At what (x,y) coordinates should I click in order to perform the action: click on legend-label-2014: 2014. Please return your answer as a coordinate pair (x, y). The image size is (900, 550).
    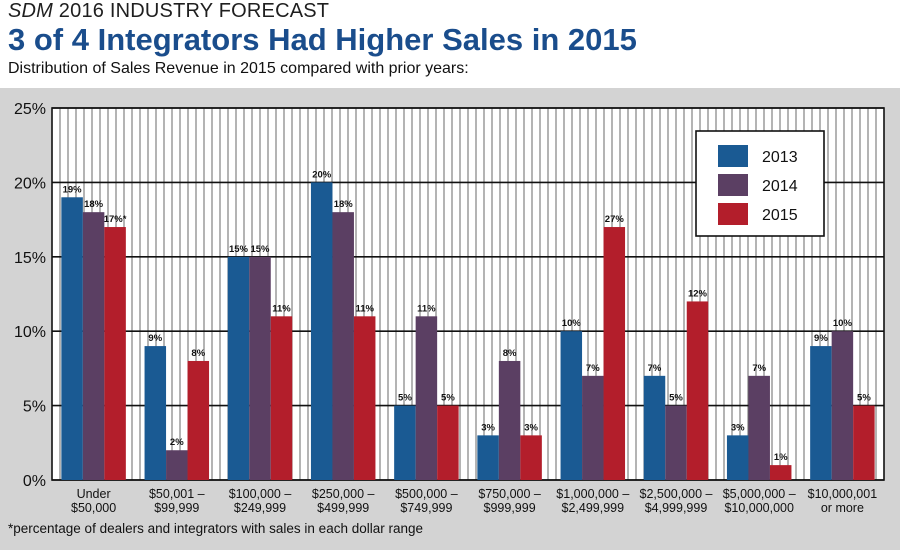
    Looking at the image, I should click on (780, 186).